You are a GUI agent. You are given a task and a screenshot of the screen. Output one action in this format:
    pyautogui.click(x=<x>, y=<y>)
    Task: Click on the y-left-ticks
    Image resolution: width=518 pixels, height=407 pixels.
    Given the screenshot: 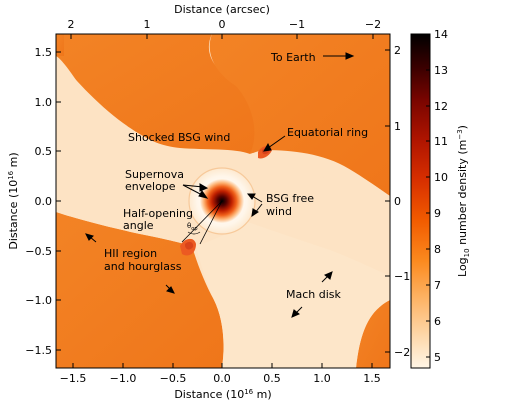 What is the action you would take?
    pyautogui.click(x=58, y=201)
    